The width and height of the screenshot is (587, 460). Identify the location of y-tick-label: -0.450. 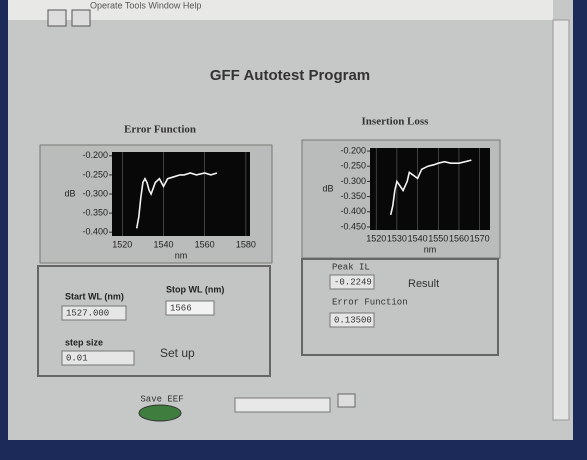
(353, 226).